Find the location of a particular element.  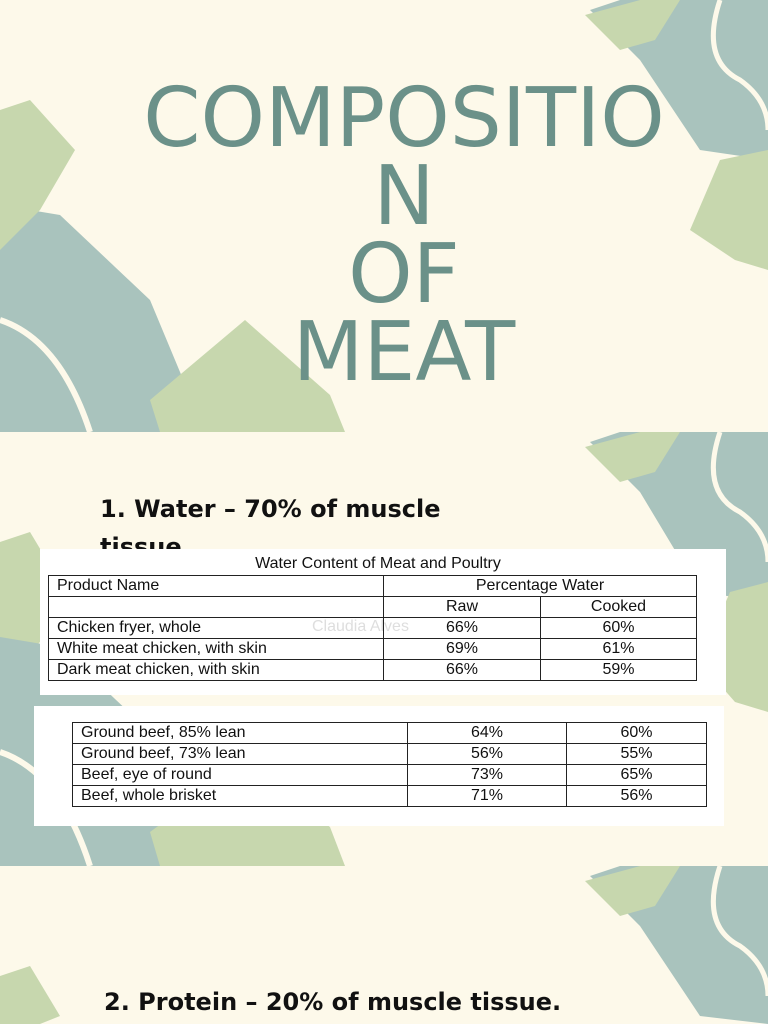

point-protein: 2. Protein – 20% of muscle tissue. is located at coordinates (332, 1002).